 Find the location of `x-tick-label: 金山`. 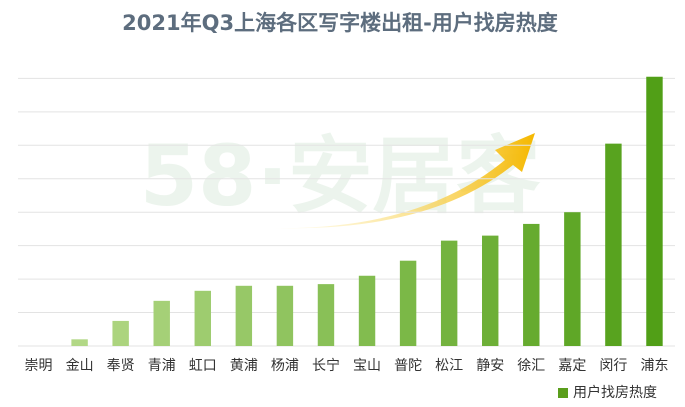

x-tick-label: 金山 is located at coordinates (80, 366).